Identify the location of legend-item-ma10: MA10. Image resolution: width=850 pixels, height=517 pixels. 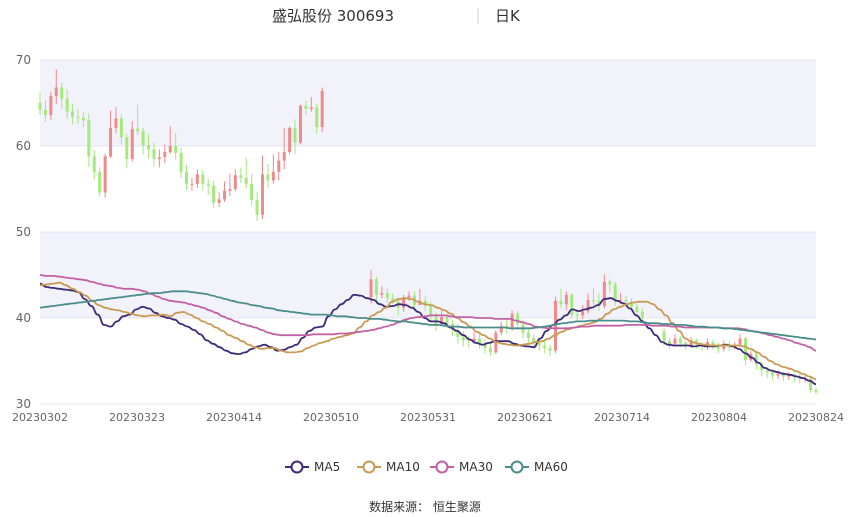
(388, 467).